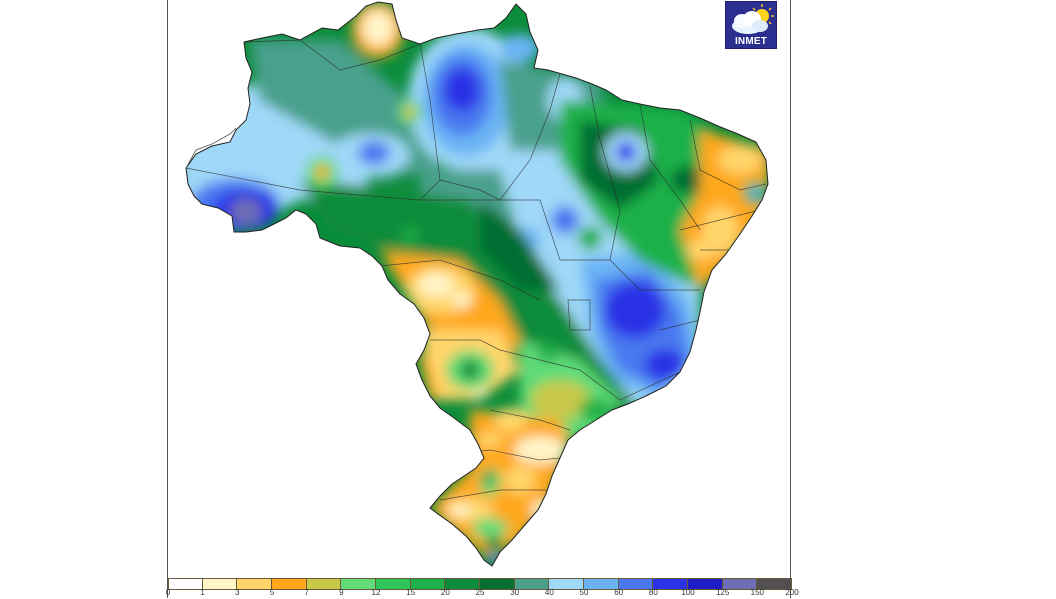 This screenshot has width=1056, height=599. What do you see at coordinates (341, 592) in the screenshot?
I see `legend-tick-label: 9` at bounding box center [341, 592].